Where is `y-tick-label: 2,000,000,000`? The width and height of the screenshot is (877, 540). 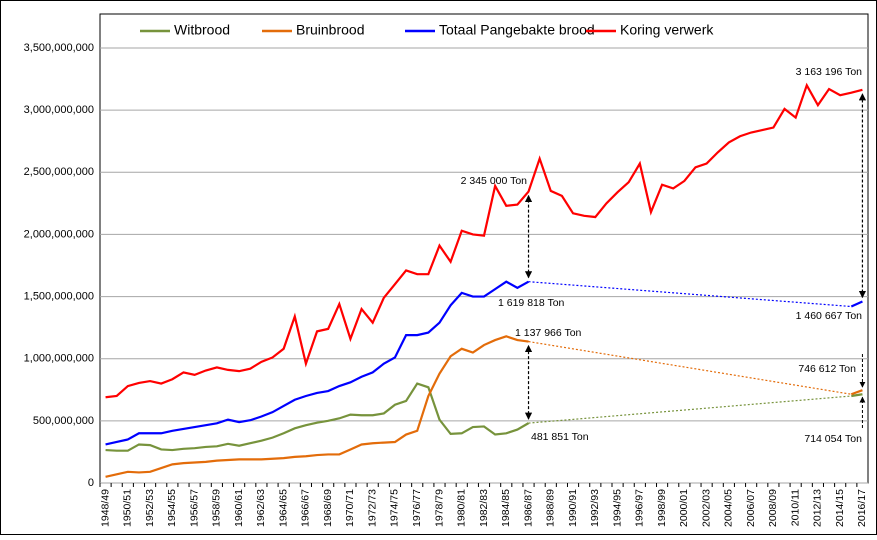 y-tick-label: 2,000,000,000 is located at coordinates (59, 234).